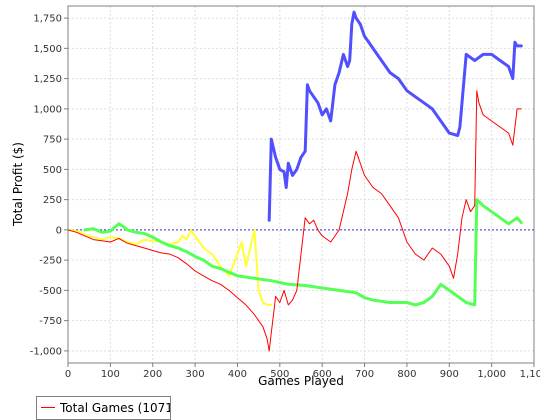 The width and height of the screenshot is (540, 420). I want to click on y-tick-label: 500, so click(52, 170).